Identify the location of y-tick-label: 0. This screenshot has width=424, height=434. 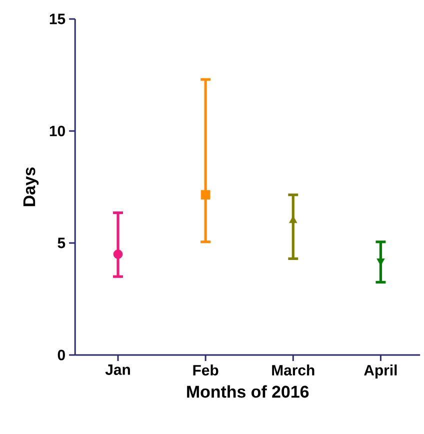
(61, 355).